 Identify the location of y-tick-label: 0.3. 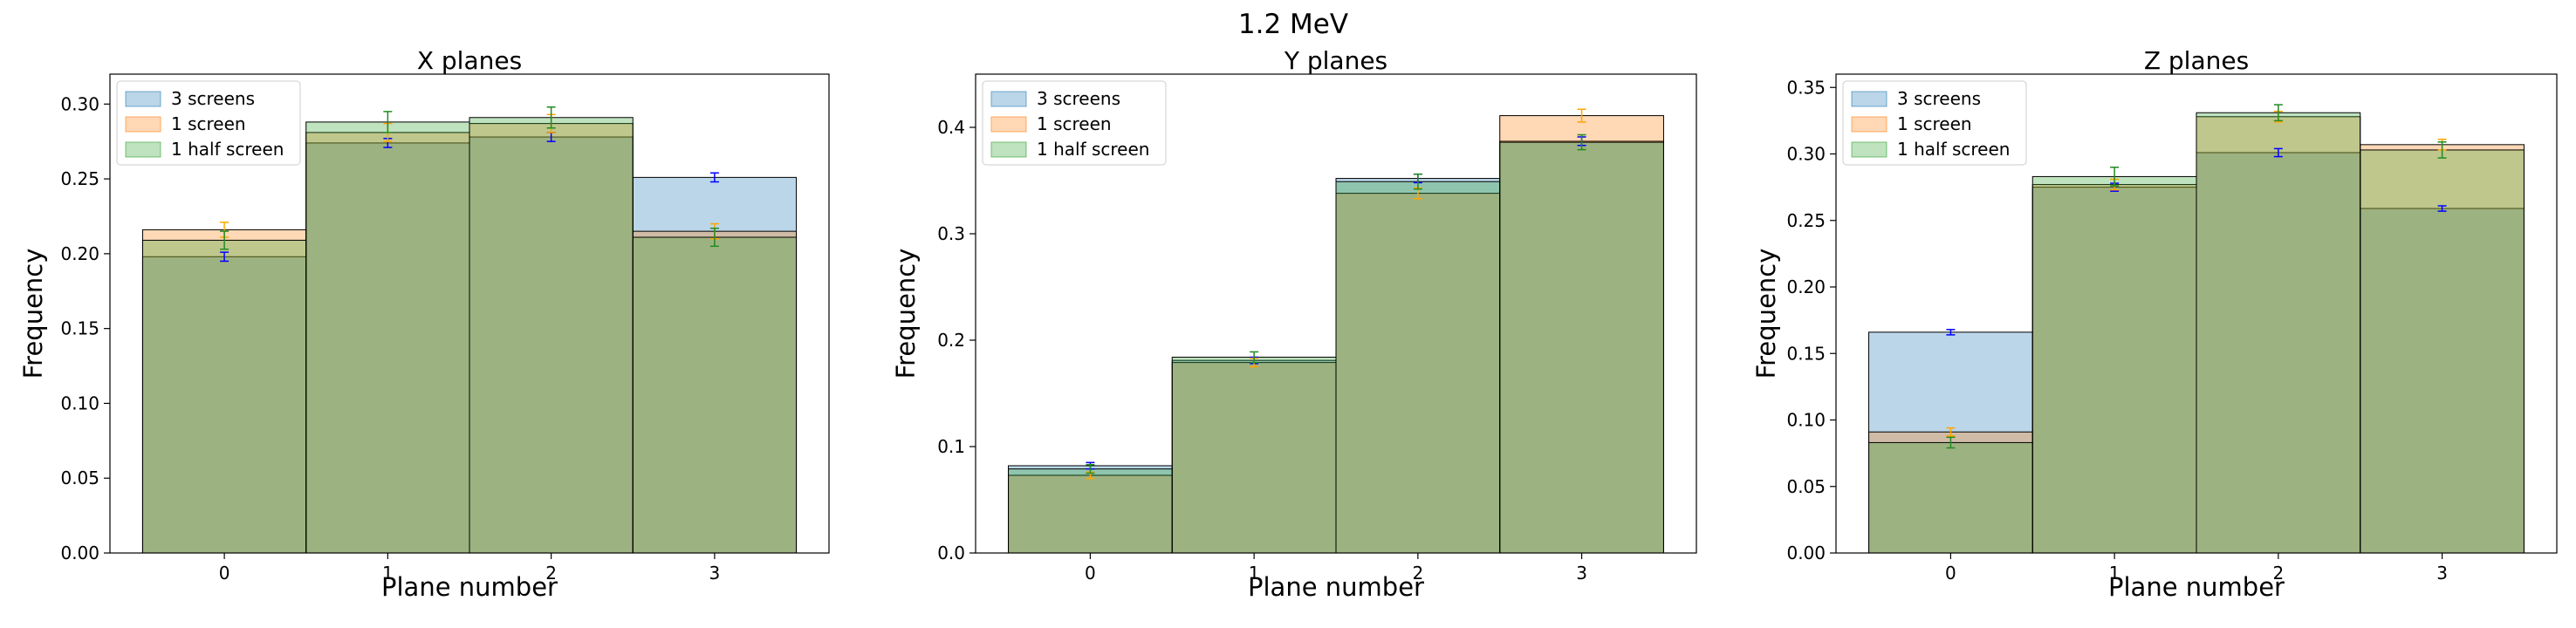
(951, 233).